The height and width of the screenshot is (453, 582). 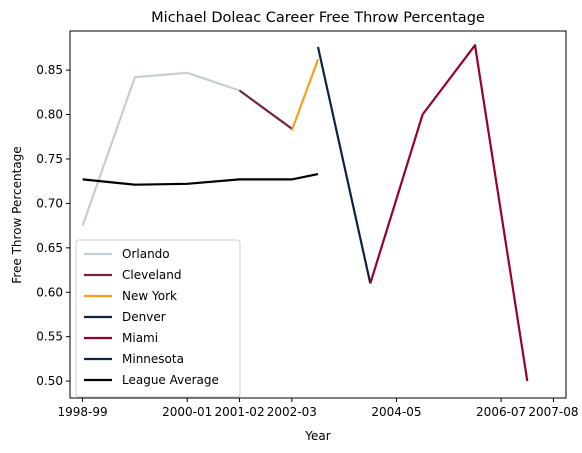 What do you see at coordinates (396, 412) in the screenshot?
I see `x-tick-label: 2004-05` at bounding box center [396, 412].